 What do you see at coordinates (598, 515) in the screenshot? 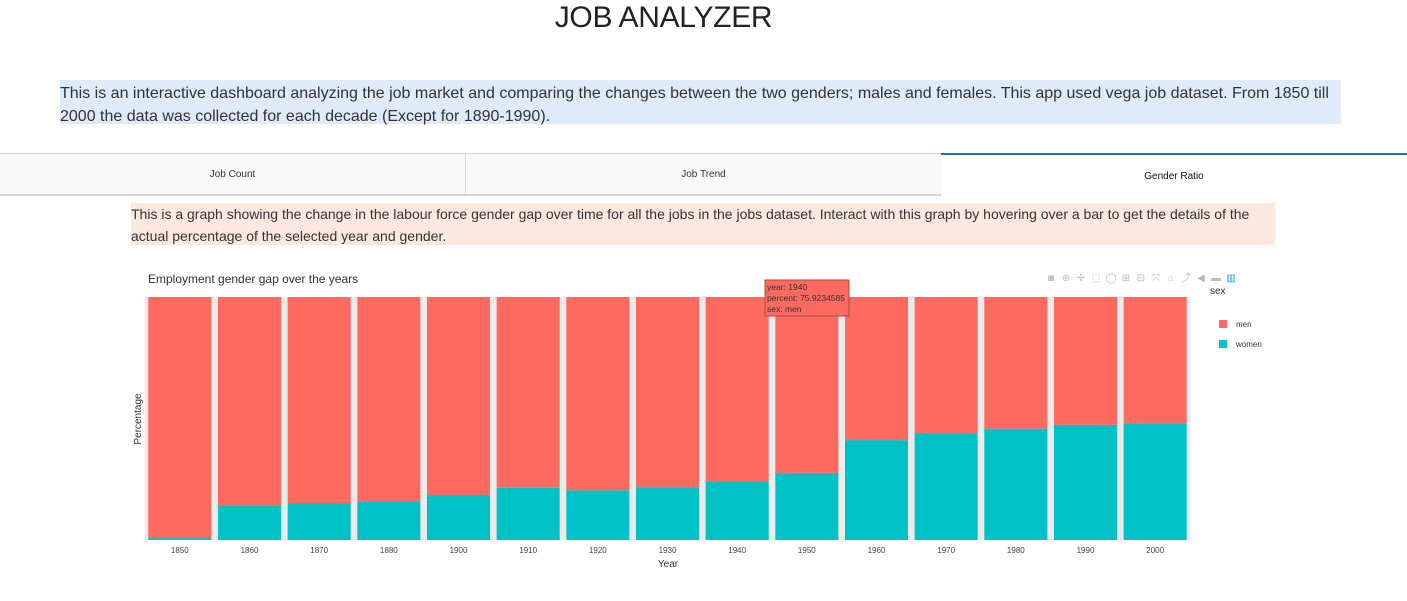
I see `bar-women-1920` at bounding box center [598, 515].